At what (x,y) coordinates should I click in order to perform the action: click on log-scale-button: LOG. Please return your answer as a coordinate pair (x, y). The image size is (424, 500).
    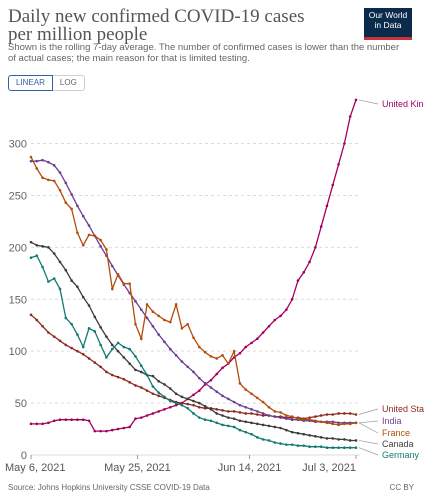
    Looking at the image, I should click on (68, 83).